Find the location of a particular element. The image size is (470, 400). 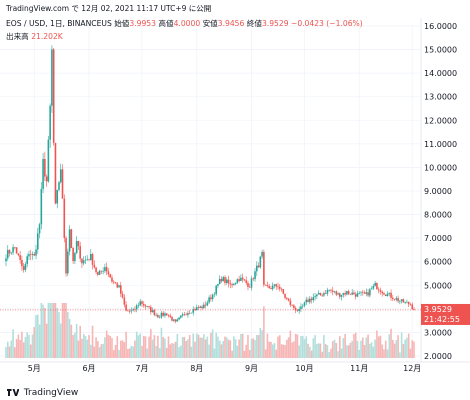

price-tick-label: 9.0000 is located at coordinates (438, 191).